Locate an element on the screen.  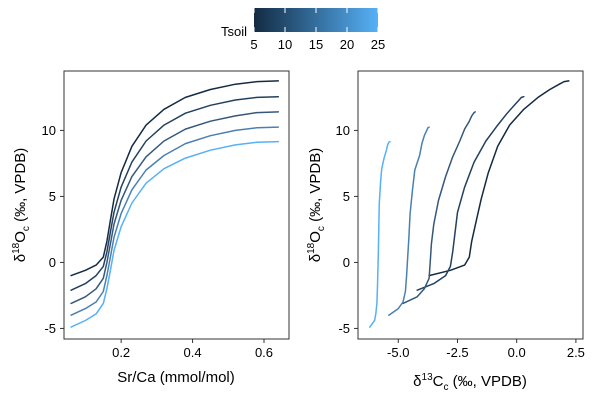
panel-1-y-axis: -5 0 5 10 is located at coordinates (53, 229).